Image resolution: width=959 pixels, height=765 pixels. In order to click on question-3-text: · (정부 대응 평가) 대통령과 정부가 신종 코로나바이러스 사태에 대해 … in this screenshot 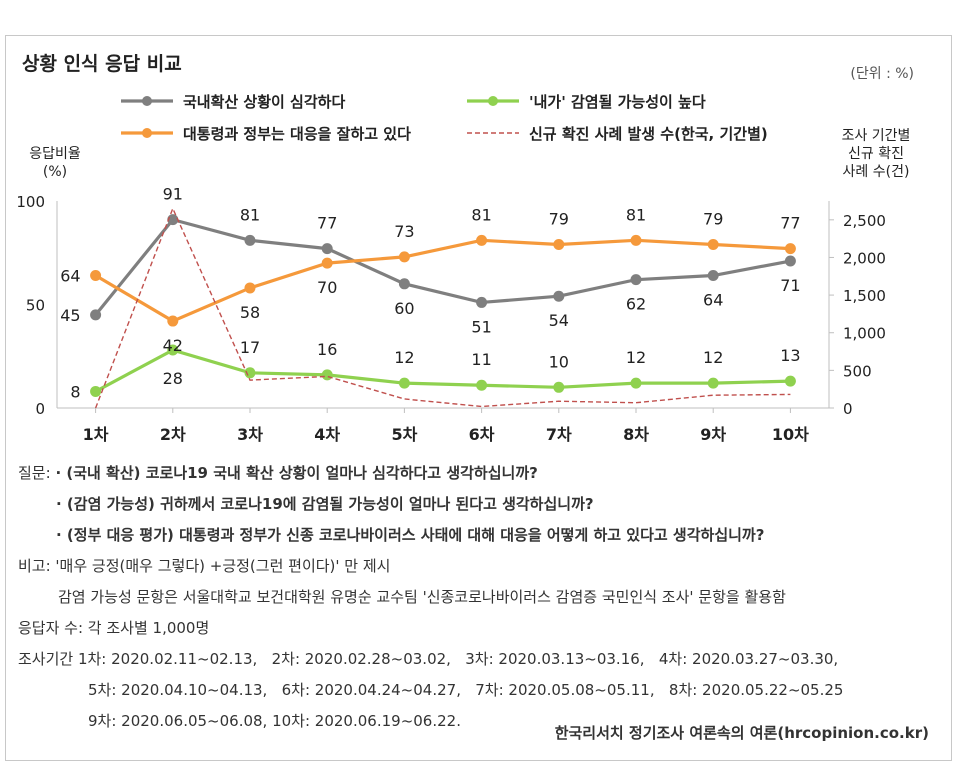, I will do `click(410, 535)`.